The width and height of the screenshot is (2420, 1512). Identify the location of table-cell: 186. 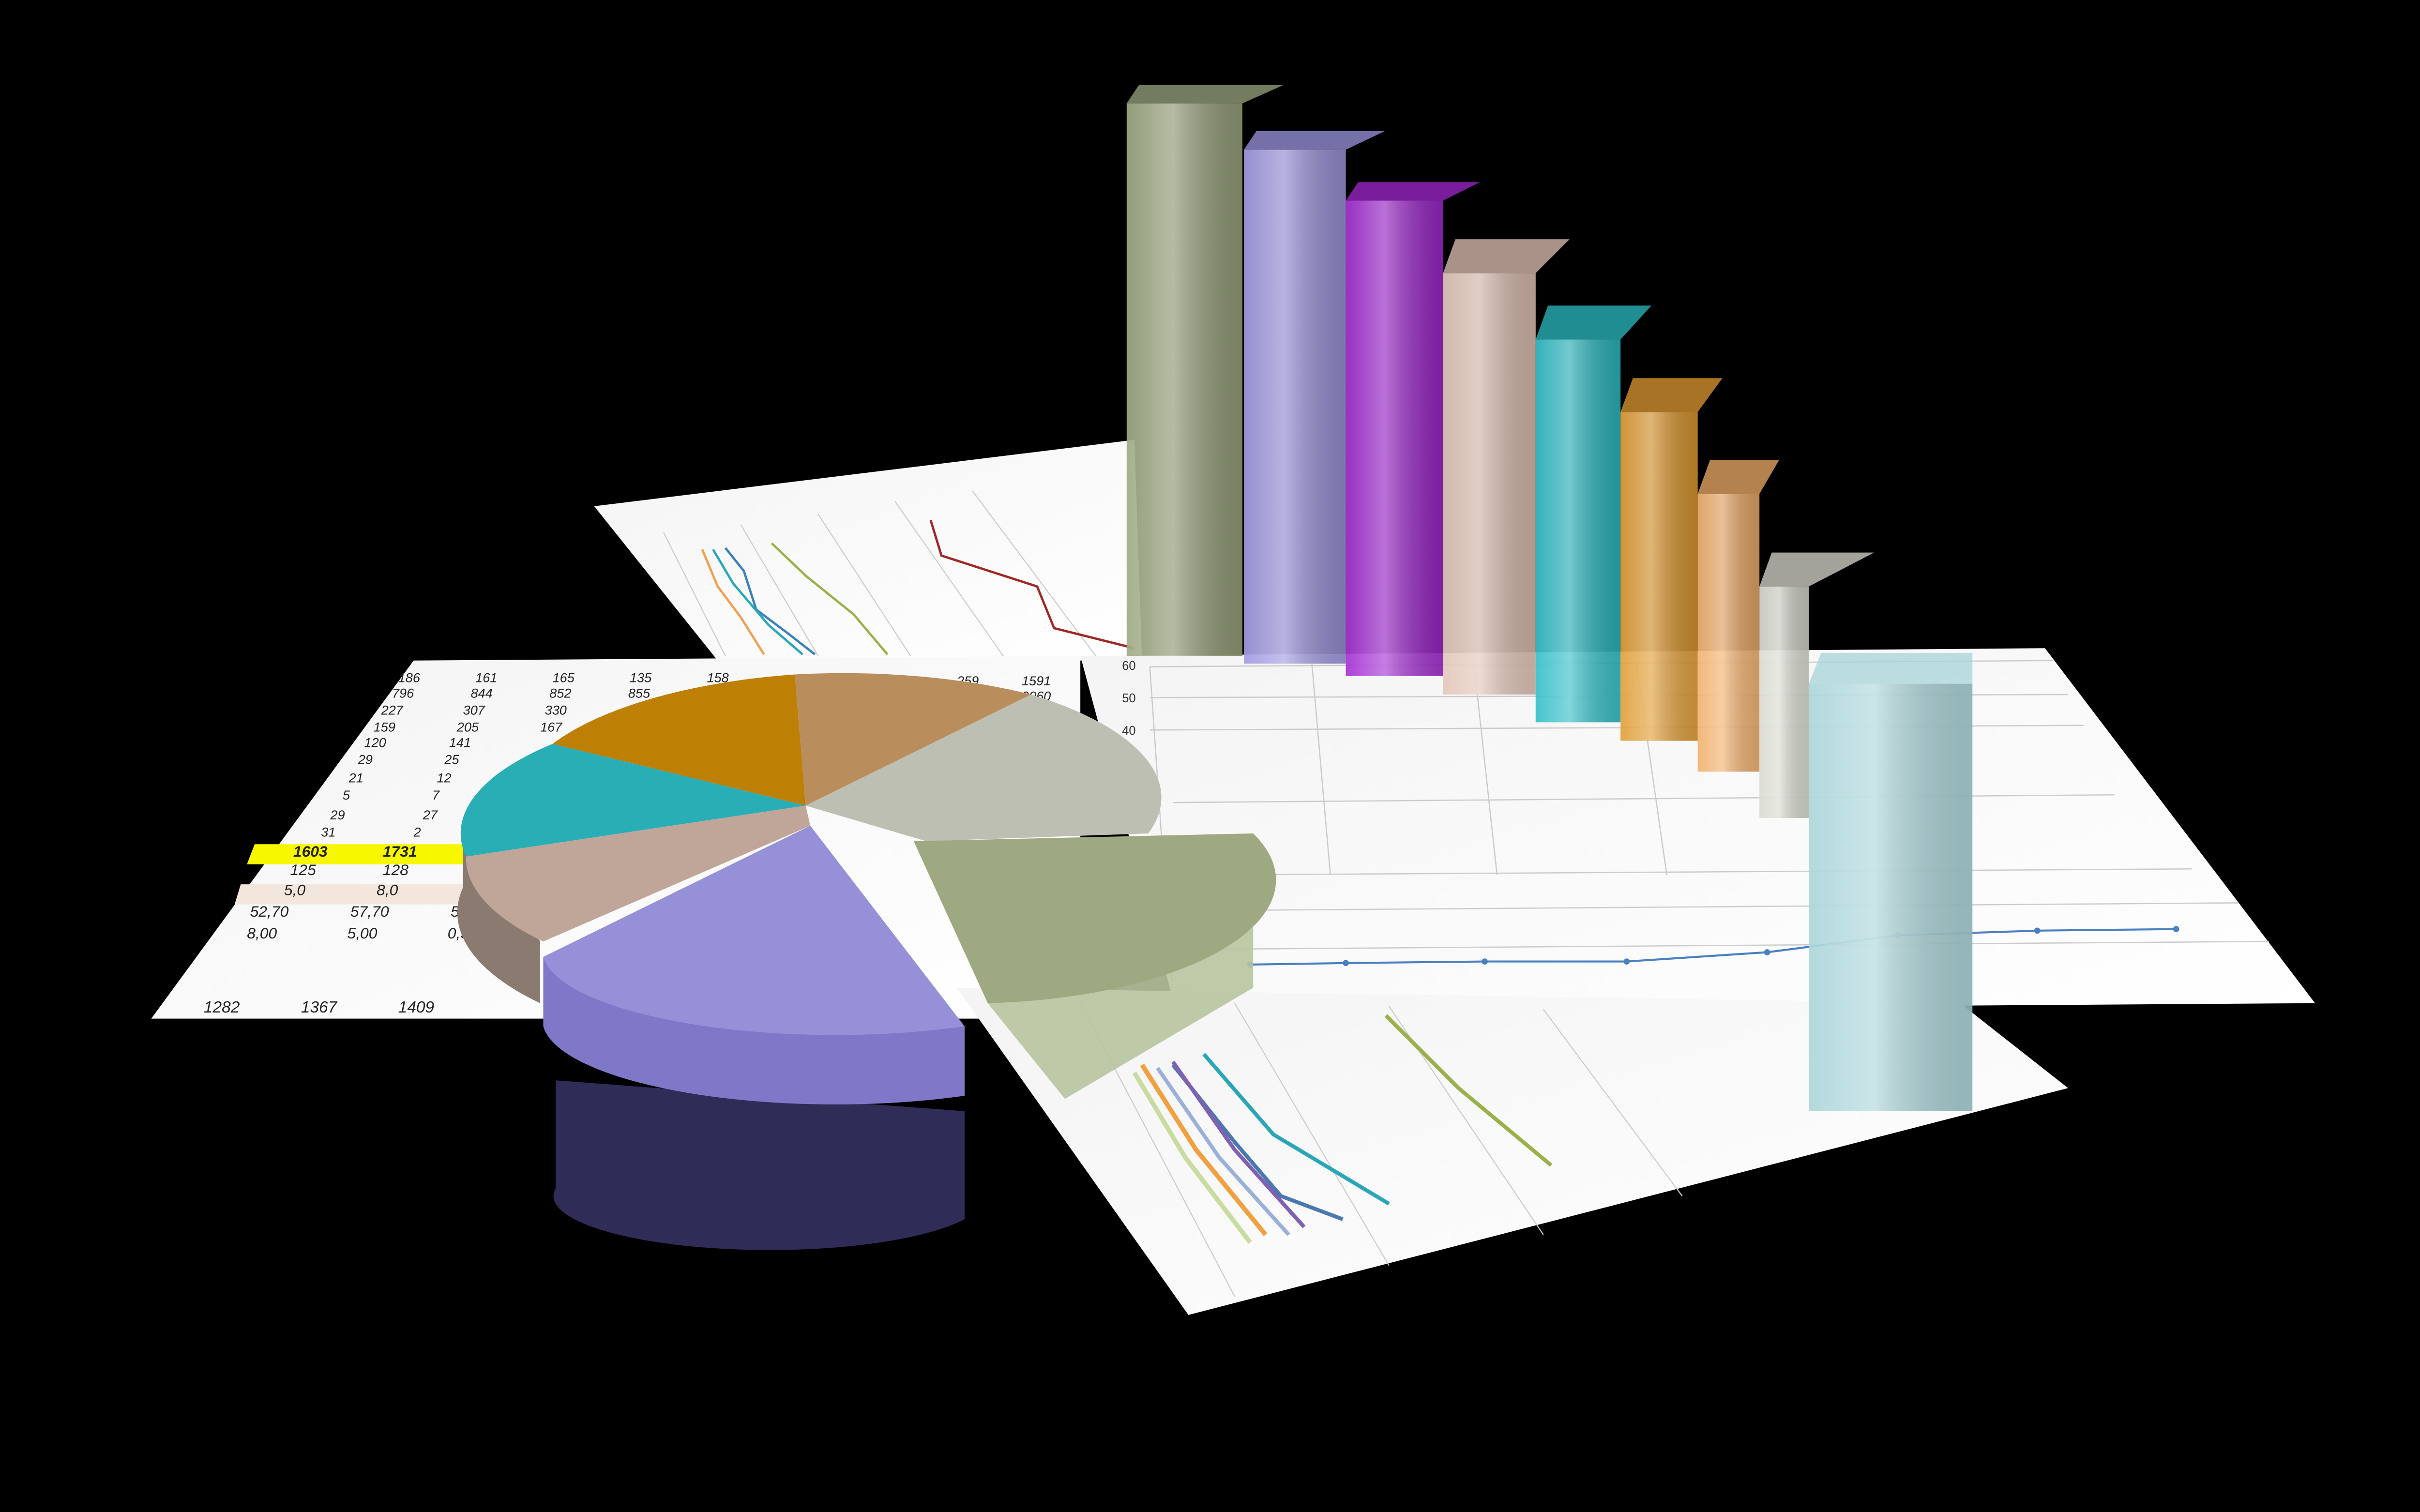
(409, 677).